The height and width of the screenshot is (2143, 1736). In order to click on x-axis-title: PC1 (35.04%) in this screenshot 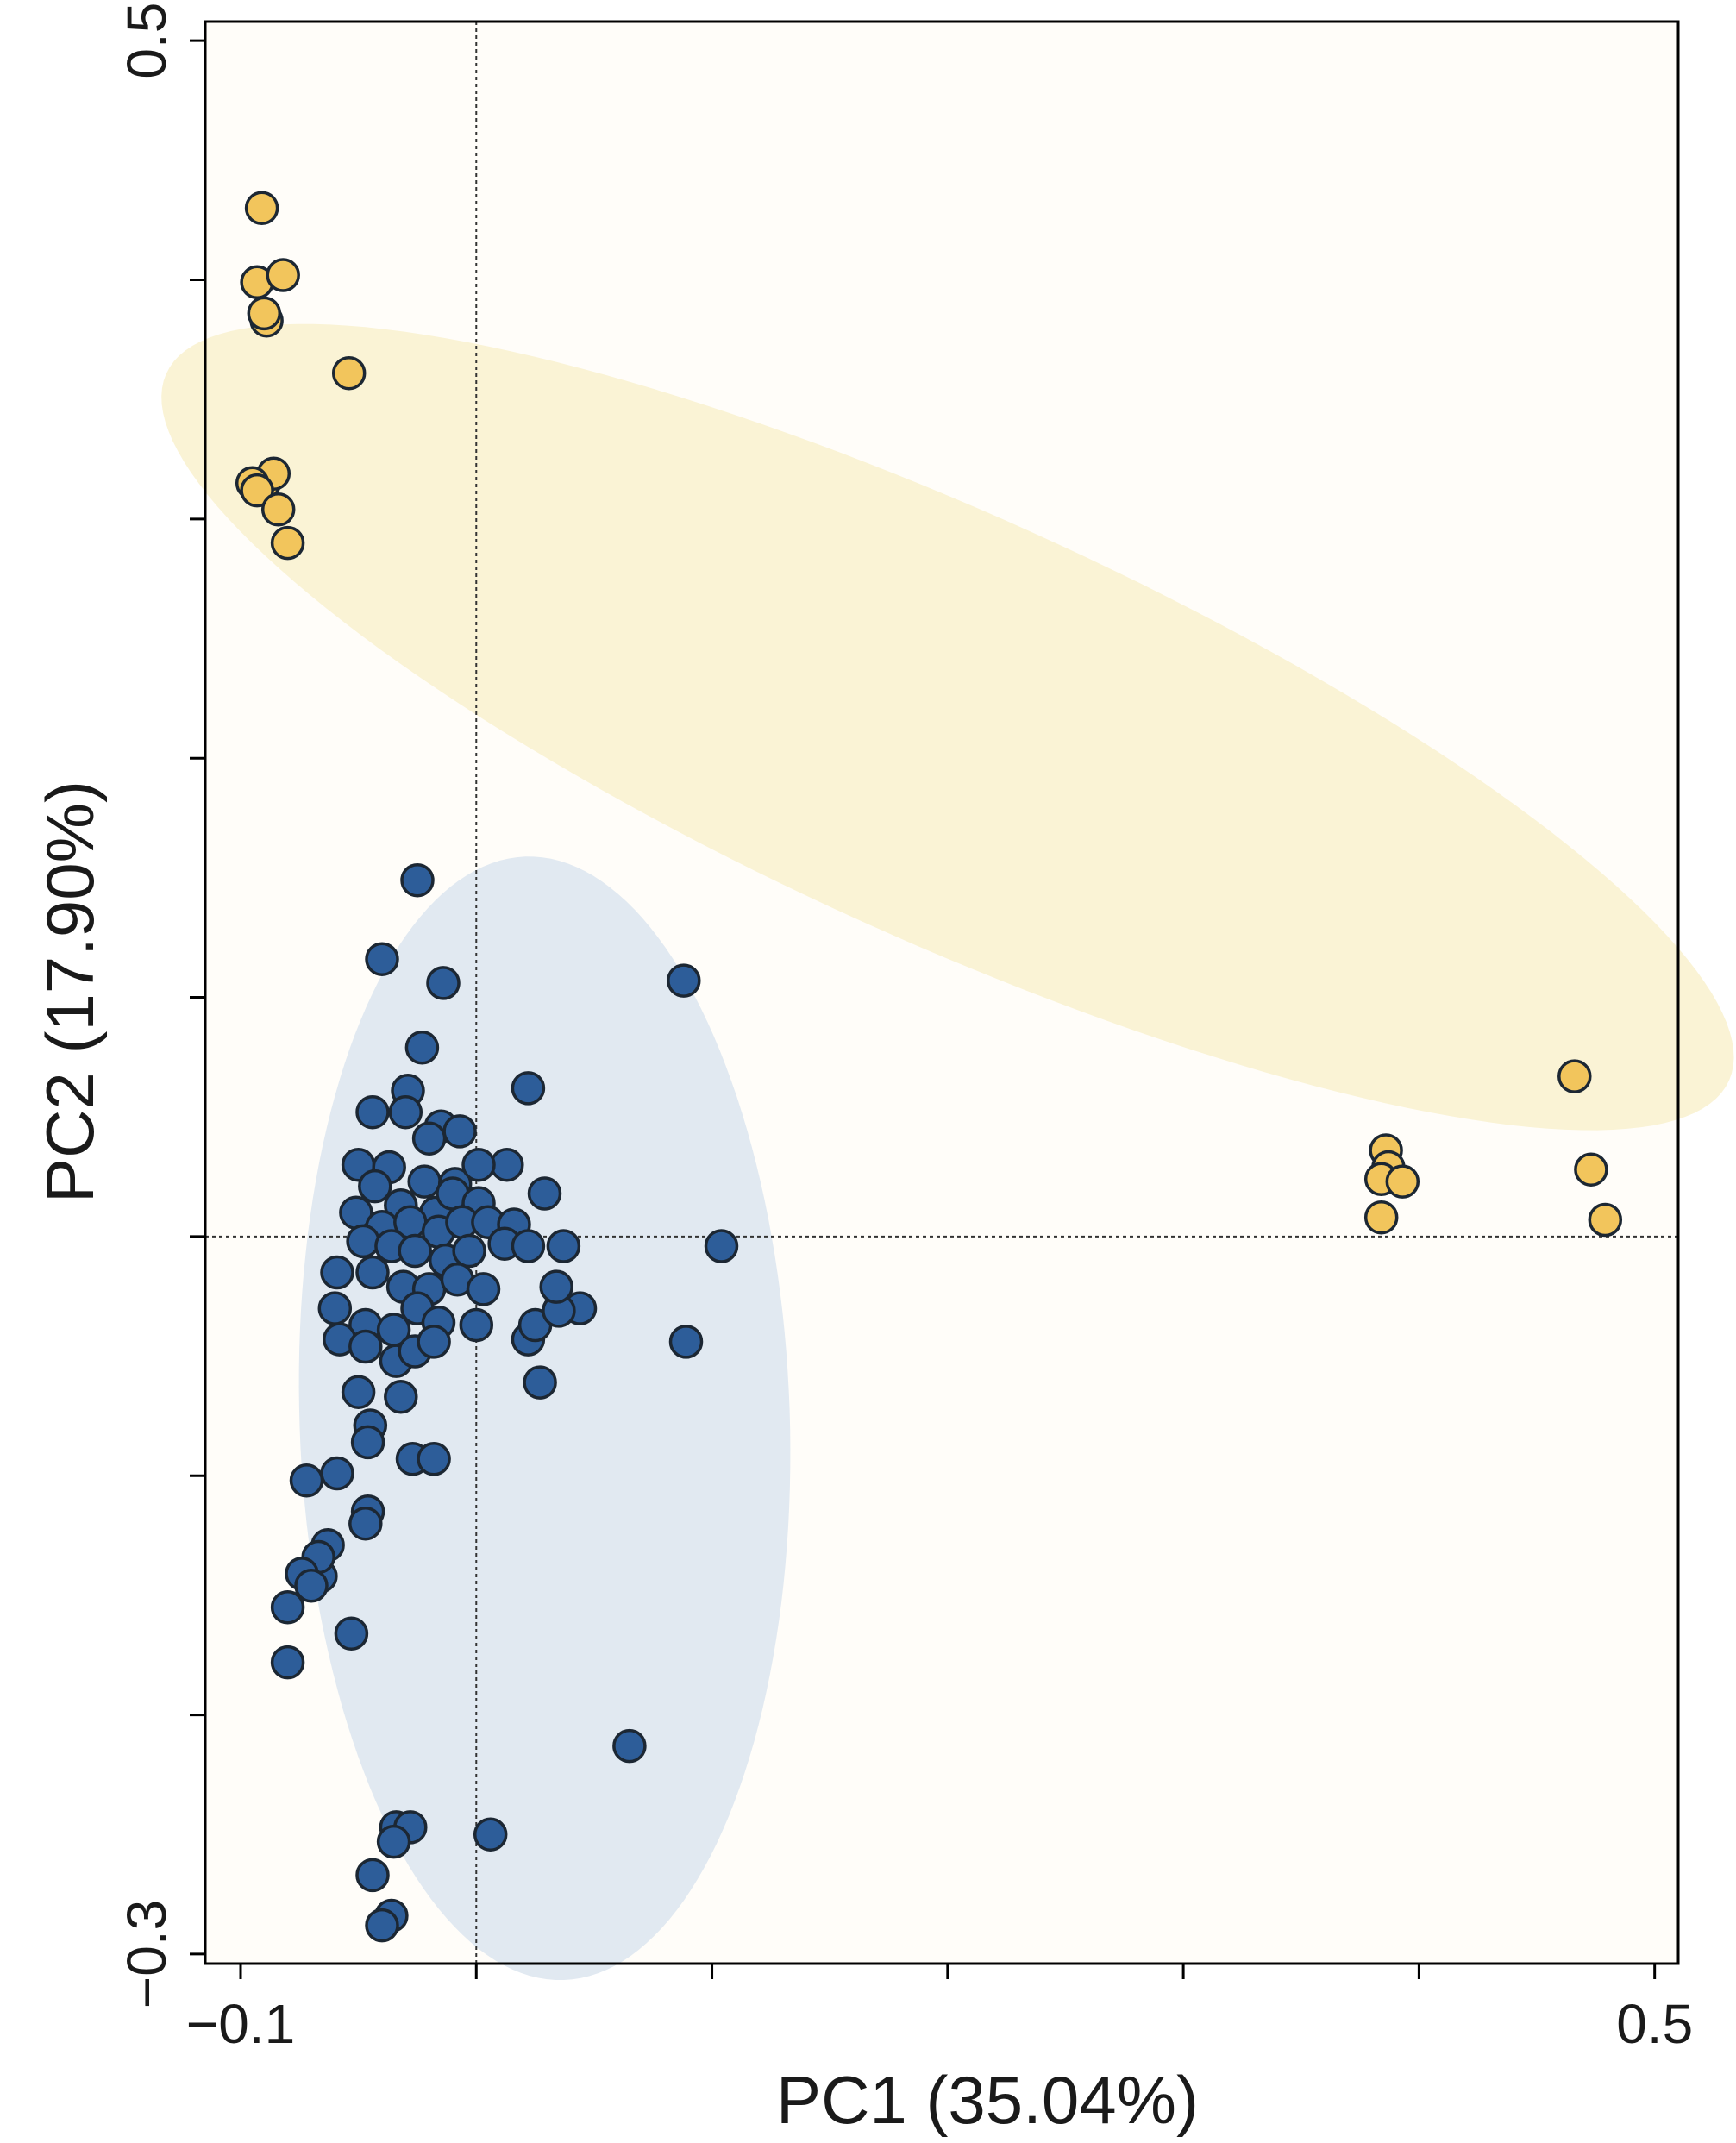, I will do `click(987, 2100)`.